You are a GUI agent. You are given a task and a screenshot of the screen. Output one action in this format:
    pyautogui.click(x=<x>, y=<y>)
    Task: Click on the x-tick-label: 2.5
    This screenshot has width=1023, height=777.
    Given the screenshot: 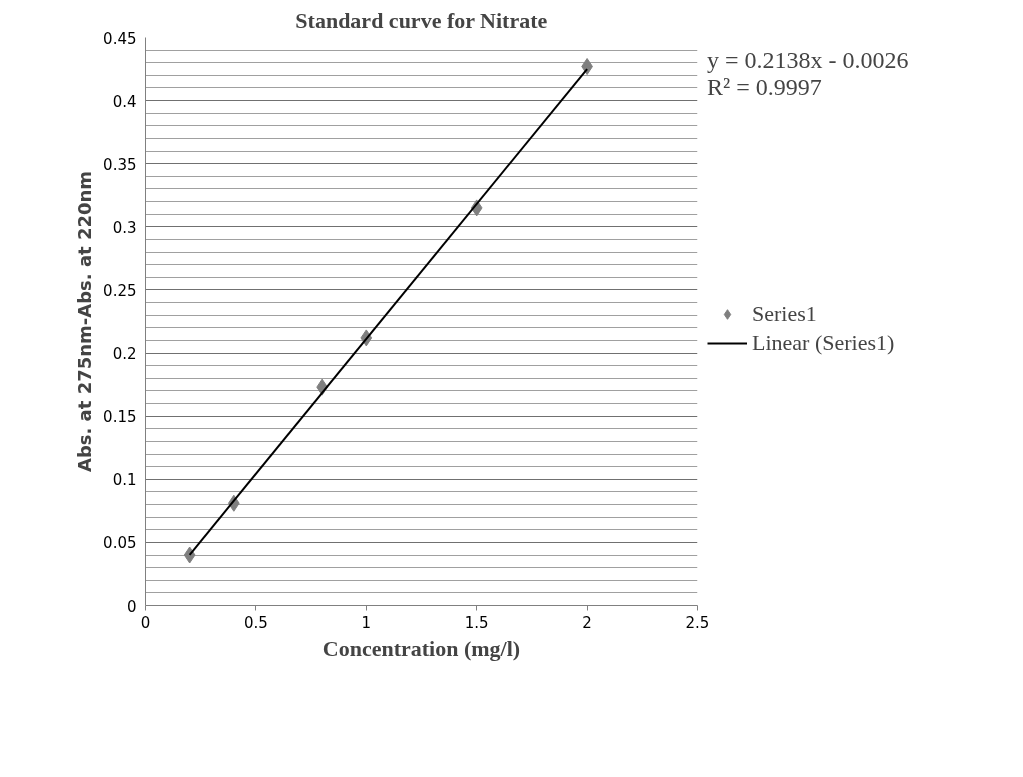 What is the action you would take?
    pyautogui.click(x=697, y=622)
    